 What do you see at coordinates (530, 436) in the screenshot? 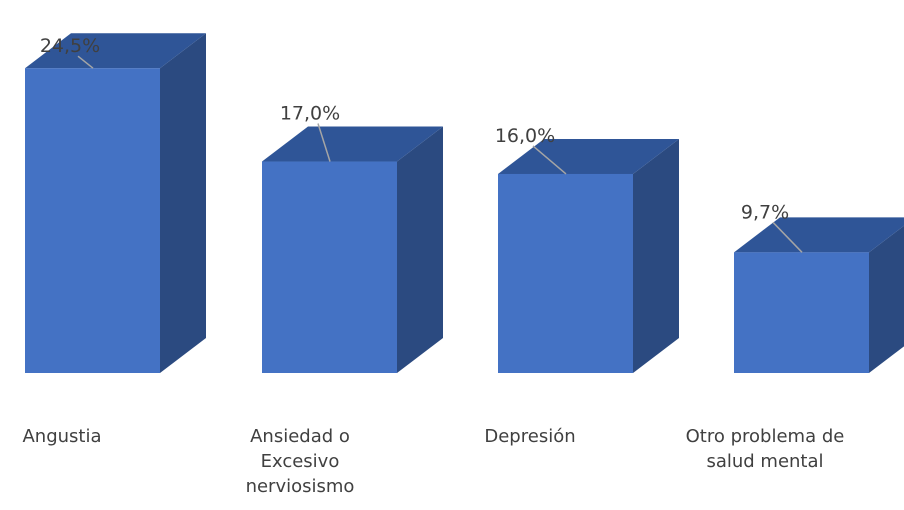
I see `category-label: Depresión` at bounding box center [530, 436].